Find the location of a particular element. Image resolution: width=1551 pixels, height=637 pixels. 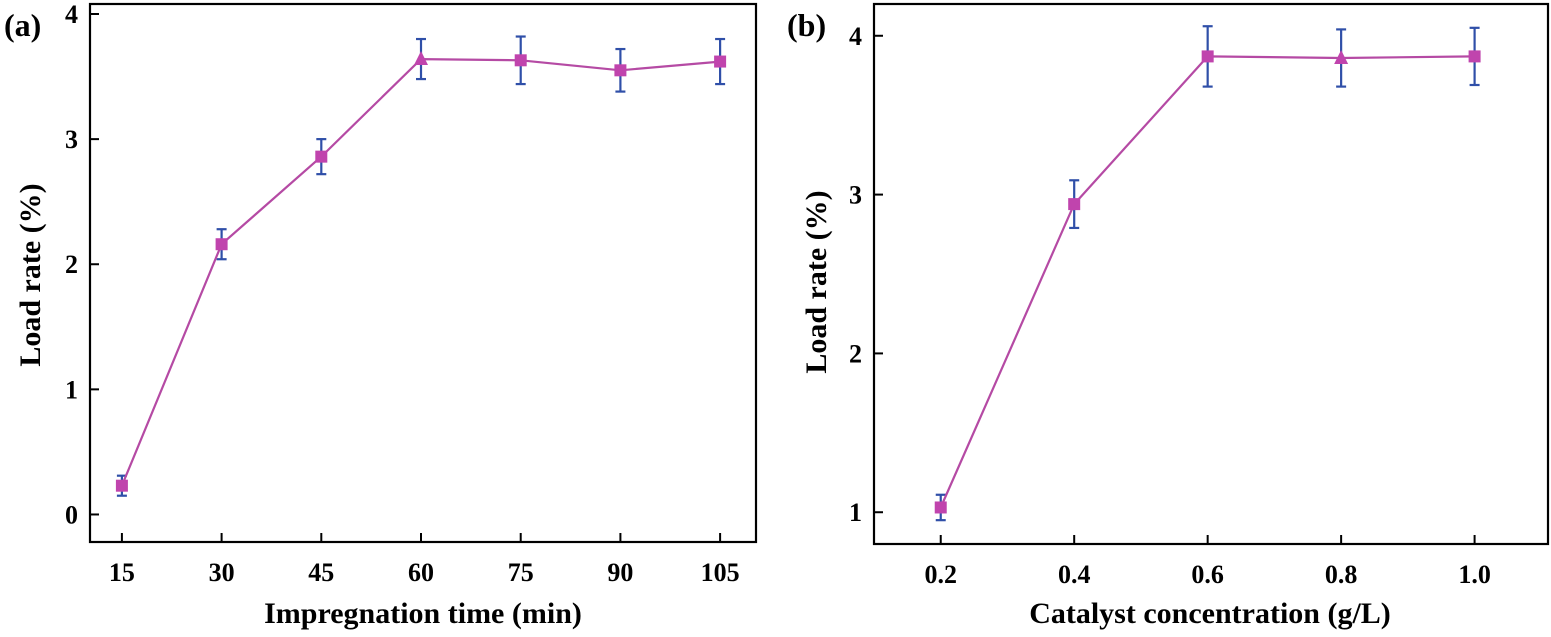

x-tick-label: 30 is located at coordinates (222, 572).